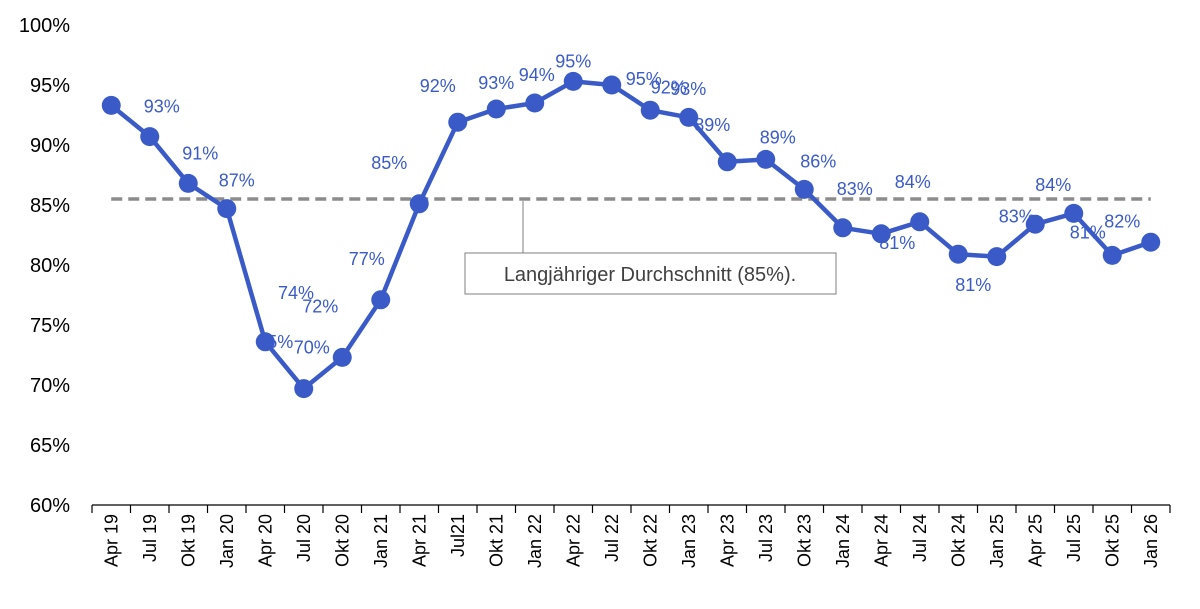  What do you see at coordinates (265, 540) in the screenshot?
I see `x-tick-label: Apr 20` at bounding box center [265, 540].